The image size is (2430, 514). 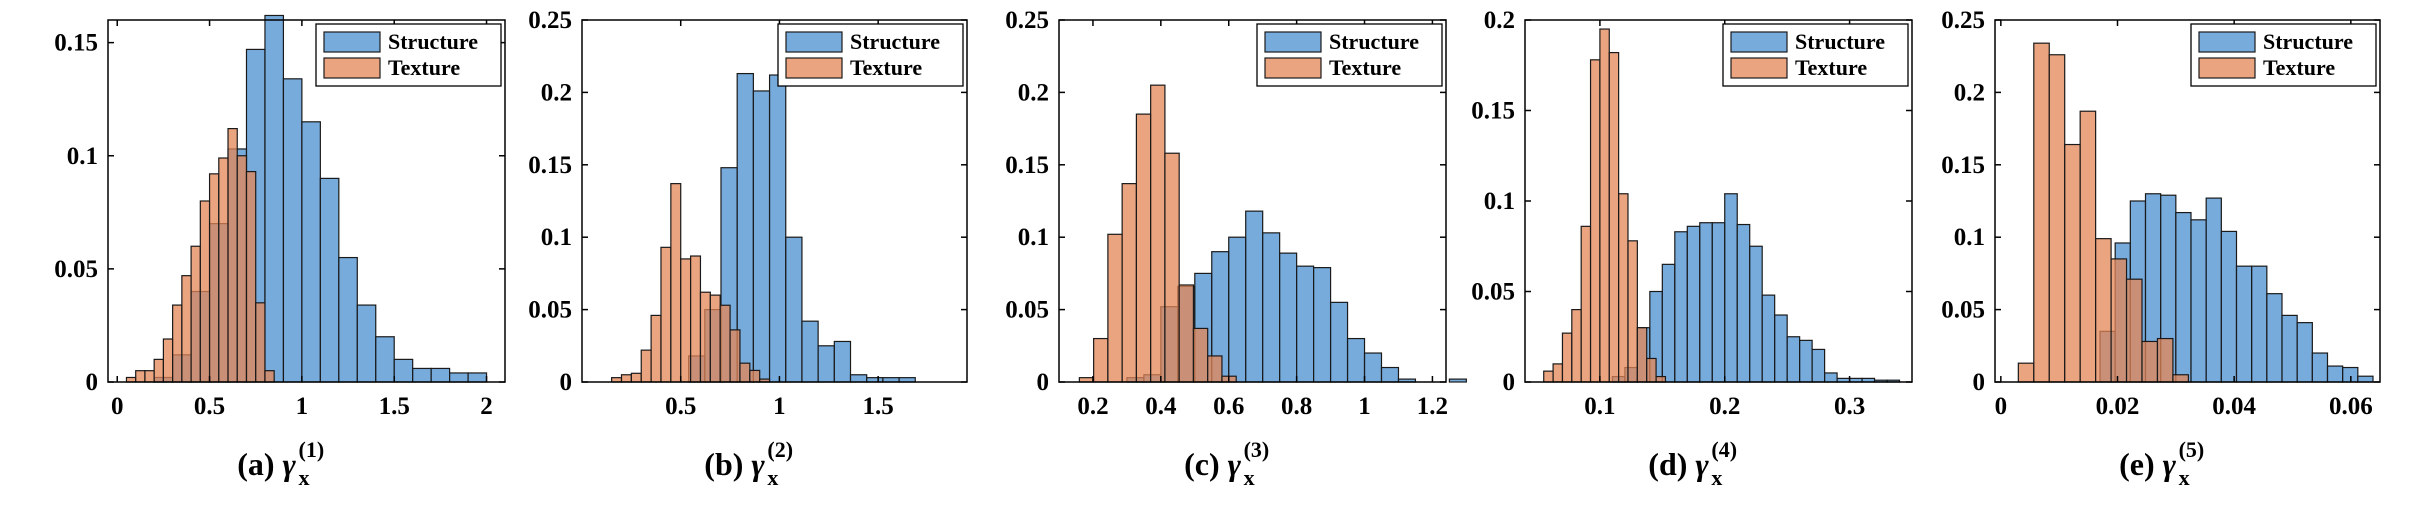 What do you see at coordinates (1724, 449) in the screenshot?
I see `caption-superscript: (4)` at bounding box center [1724, 449].